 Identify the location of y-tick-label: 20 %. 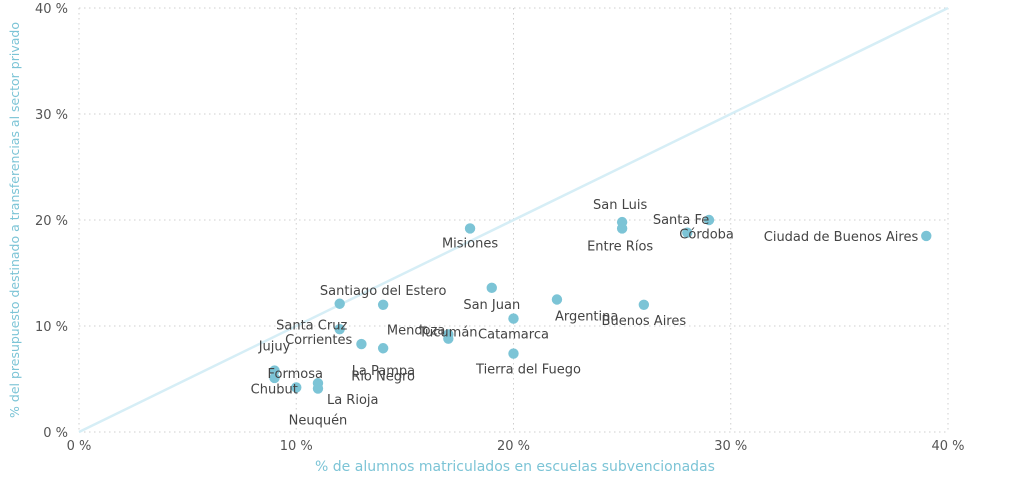
(51, 221).